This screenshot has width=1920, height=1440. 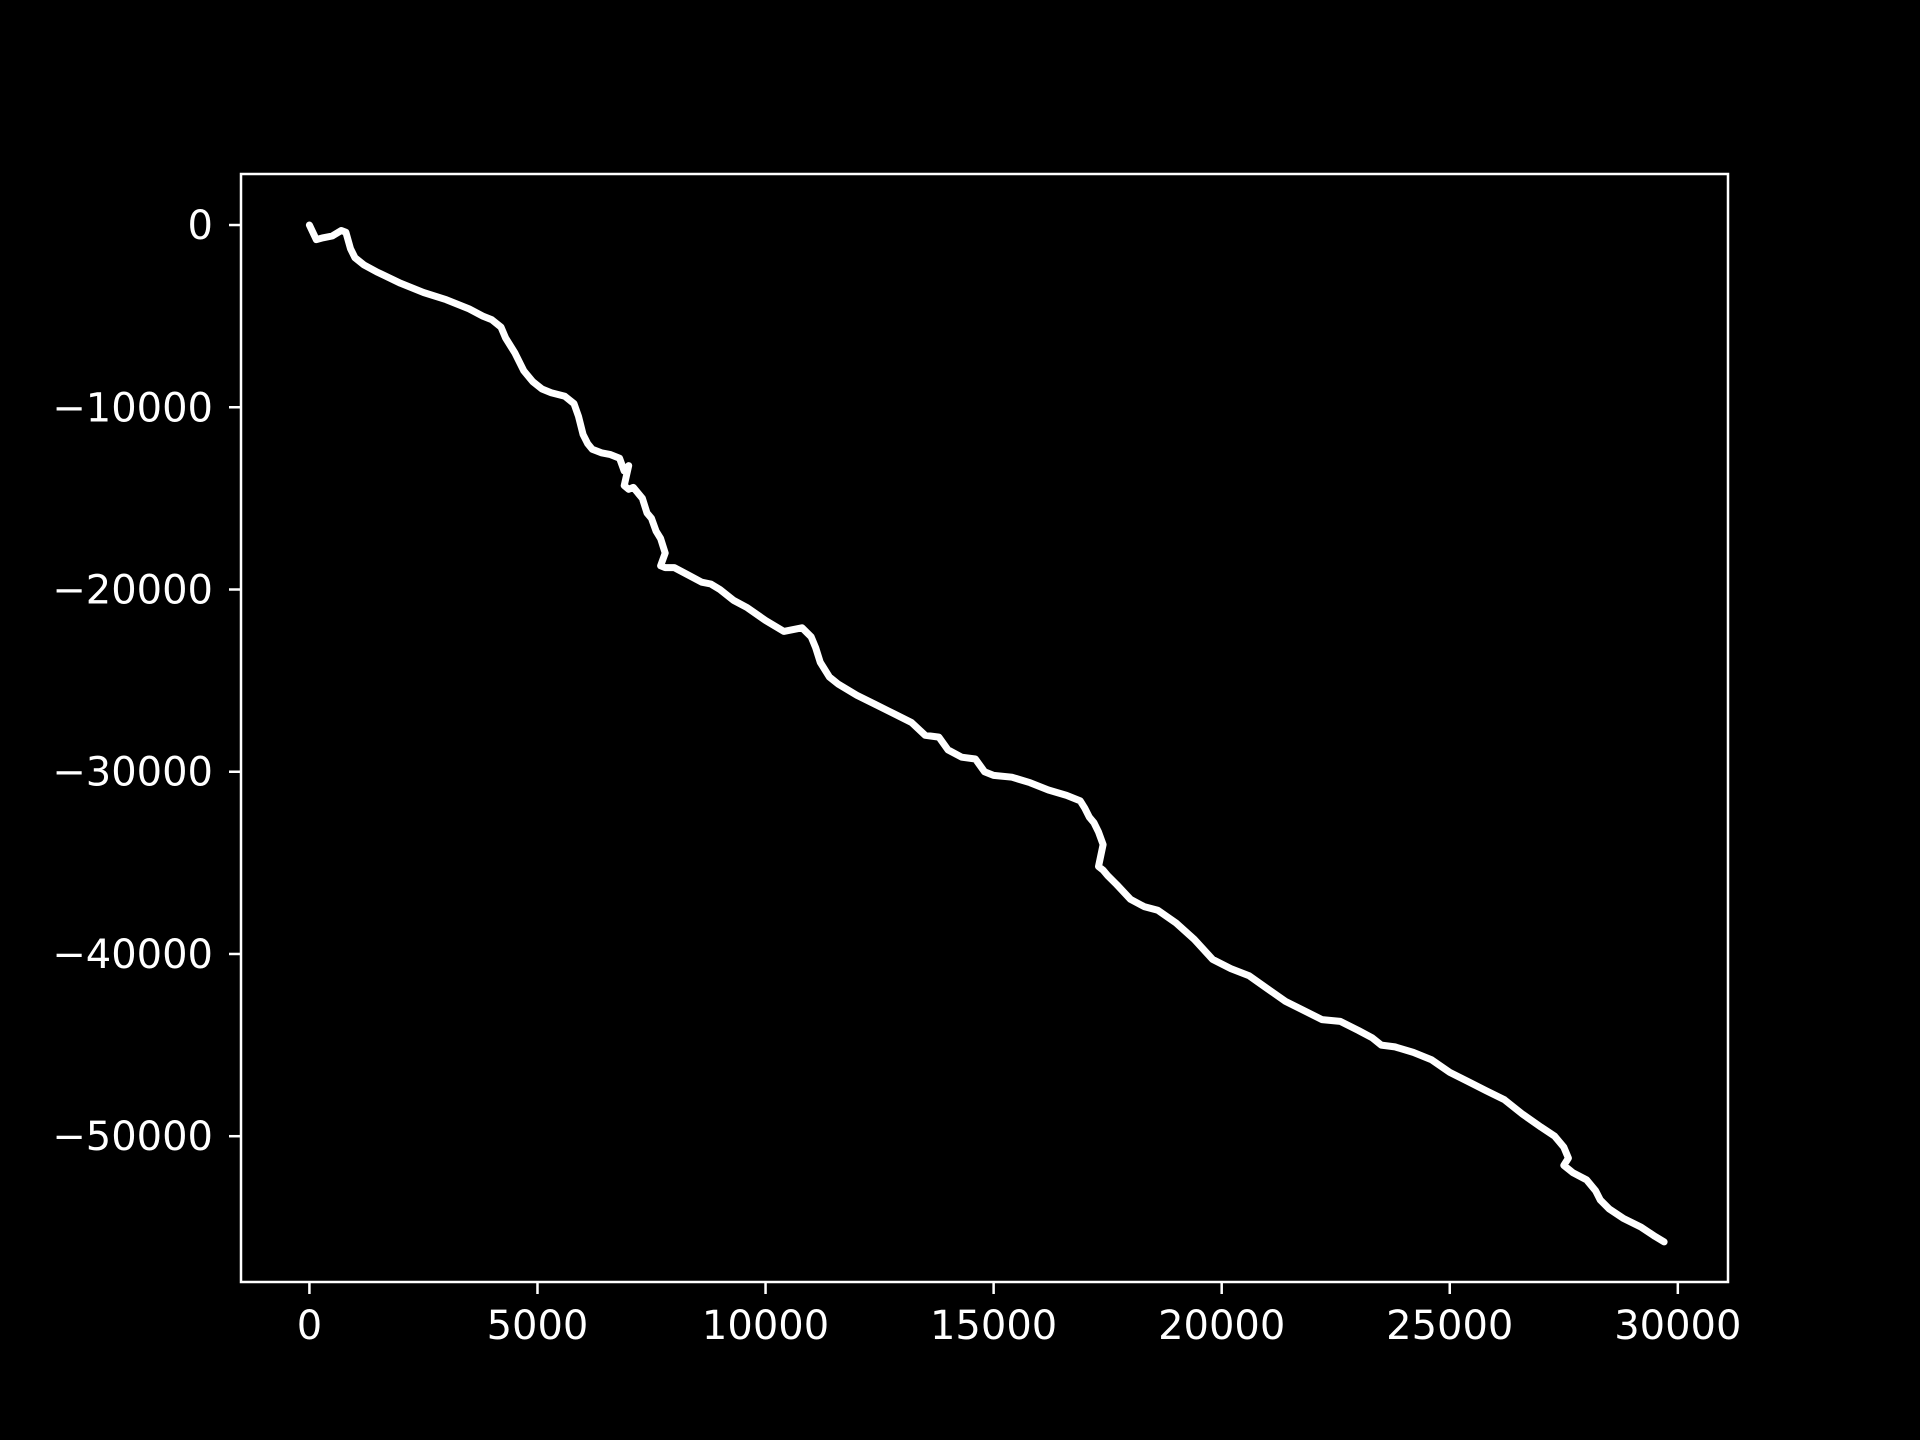 I want to click on y-tick-label: −50000, so click(x=132, y=1137).